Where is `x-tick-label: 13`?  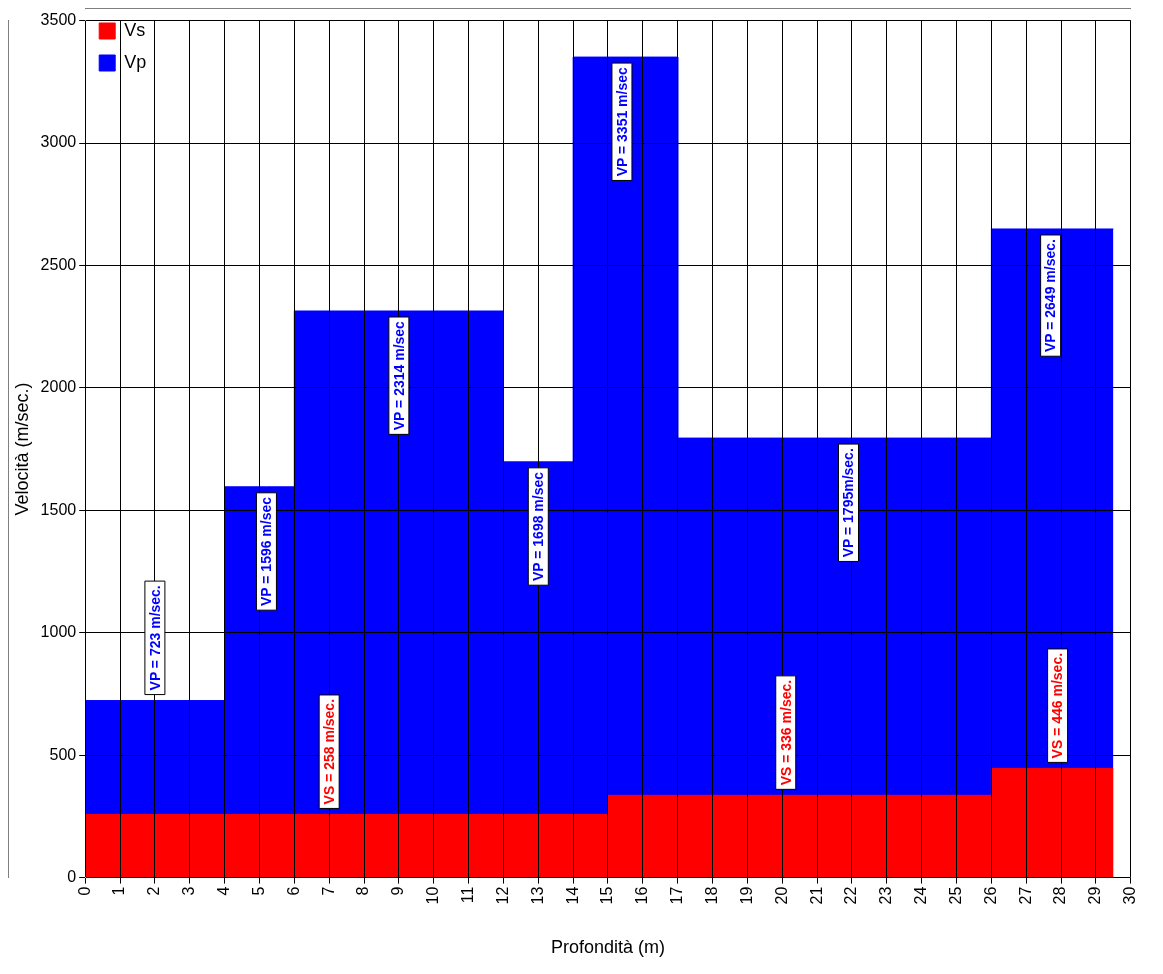
x-tick-label: 13 is located at coordinates (537, 895).